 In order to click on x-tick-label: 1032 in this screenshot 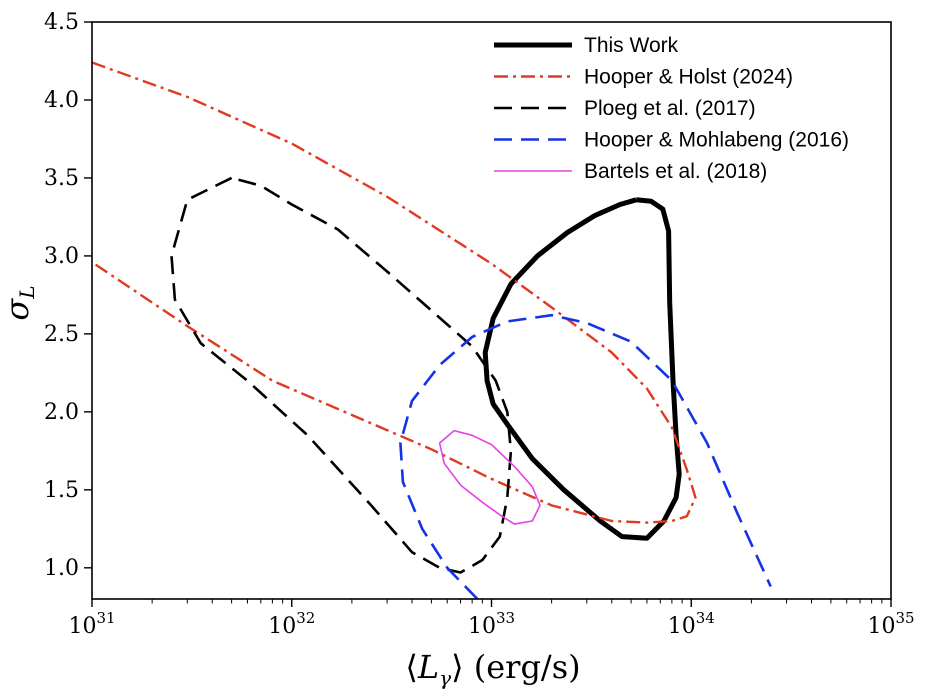, I will do `click(291, 624)`.